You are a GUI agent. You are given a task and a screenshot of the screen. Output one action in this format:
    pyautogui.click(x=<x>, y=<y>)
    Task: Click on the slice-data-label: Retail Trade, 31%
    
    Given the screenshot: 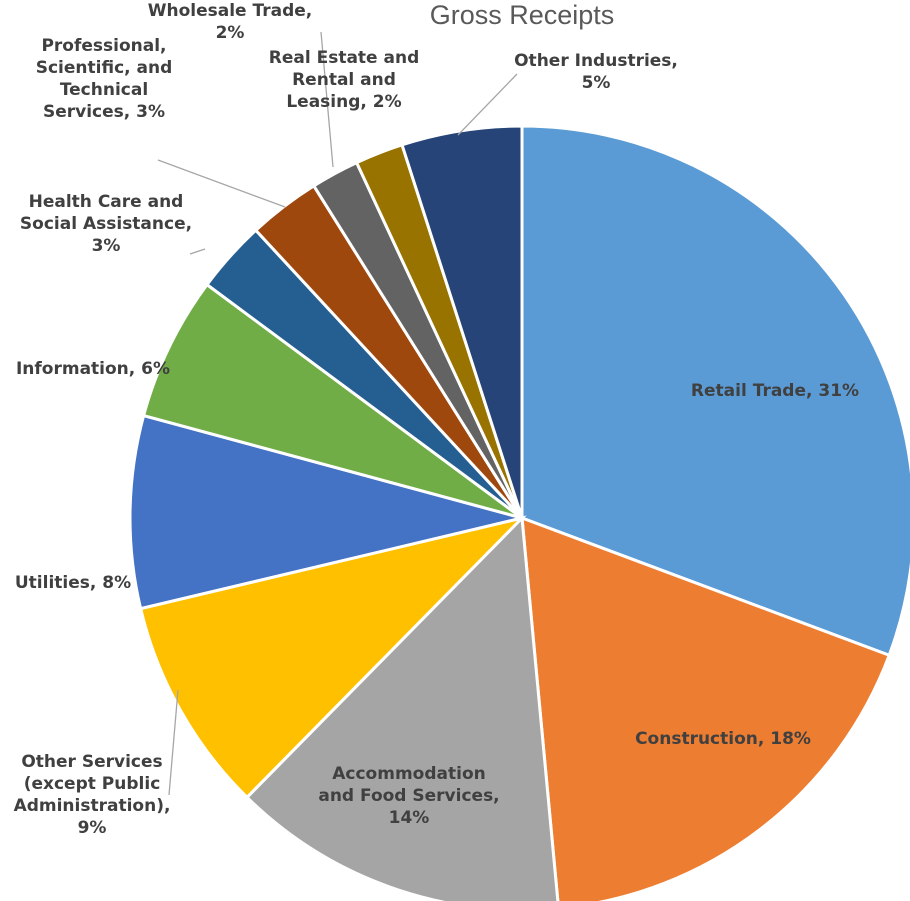 What is the action you would take?
    pyautogui.click(x=775, y=391)
    